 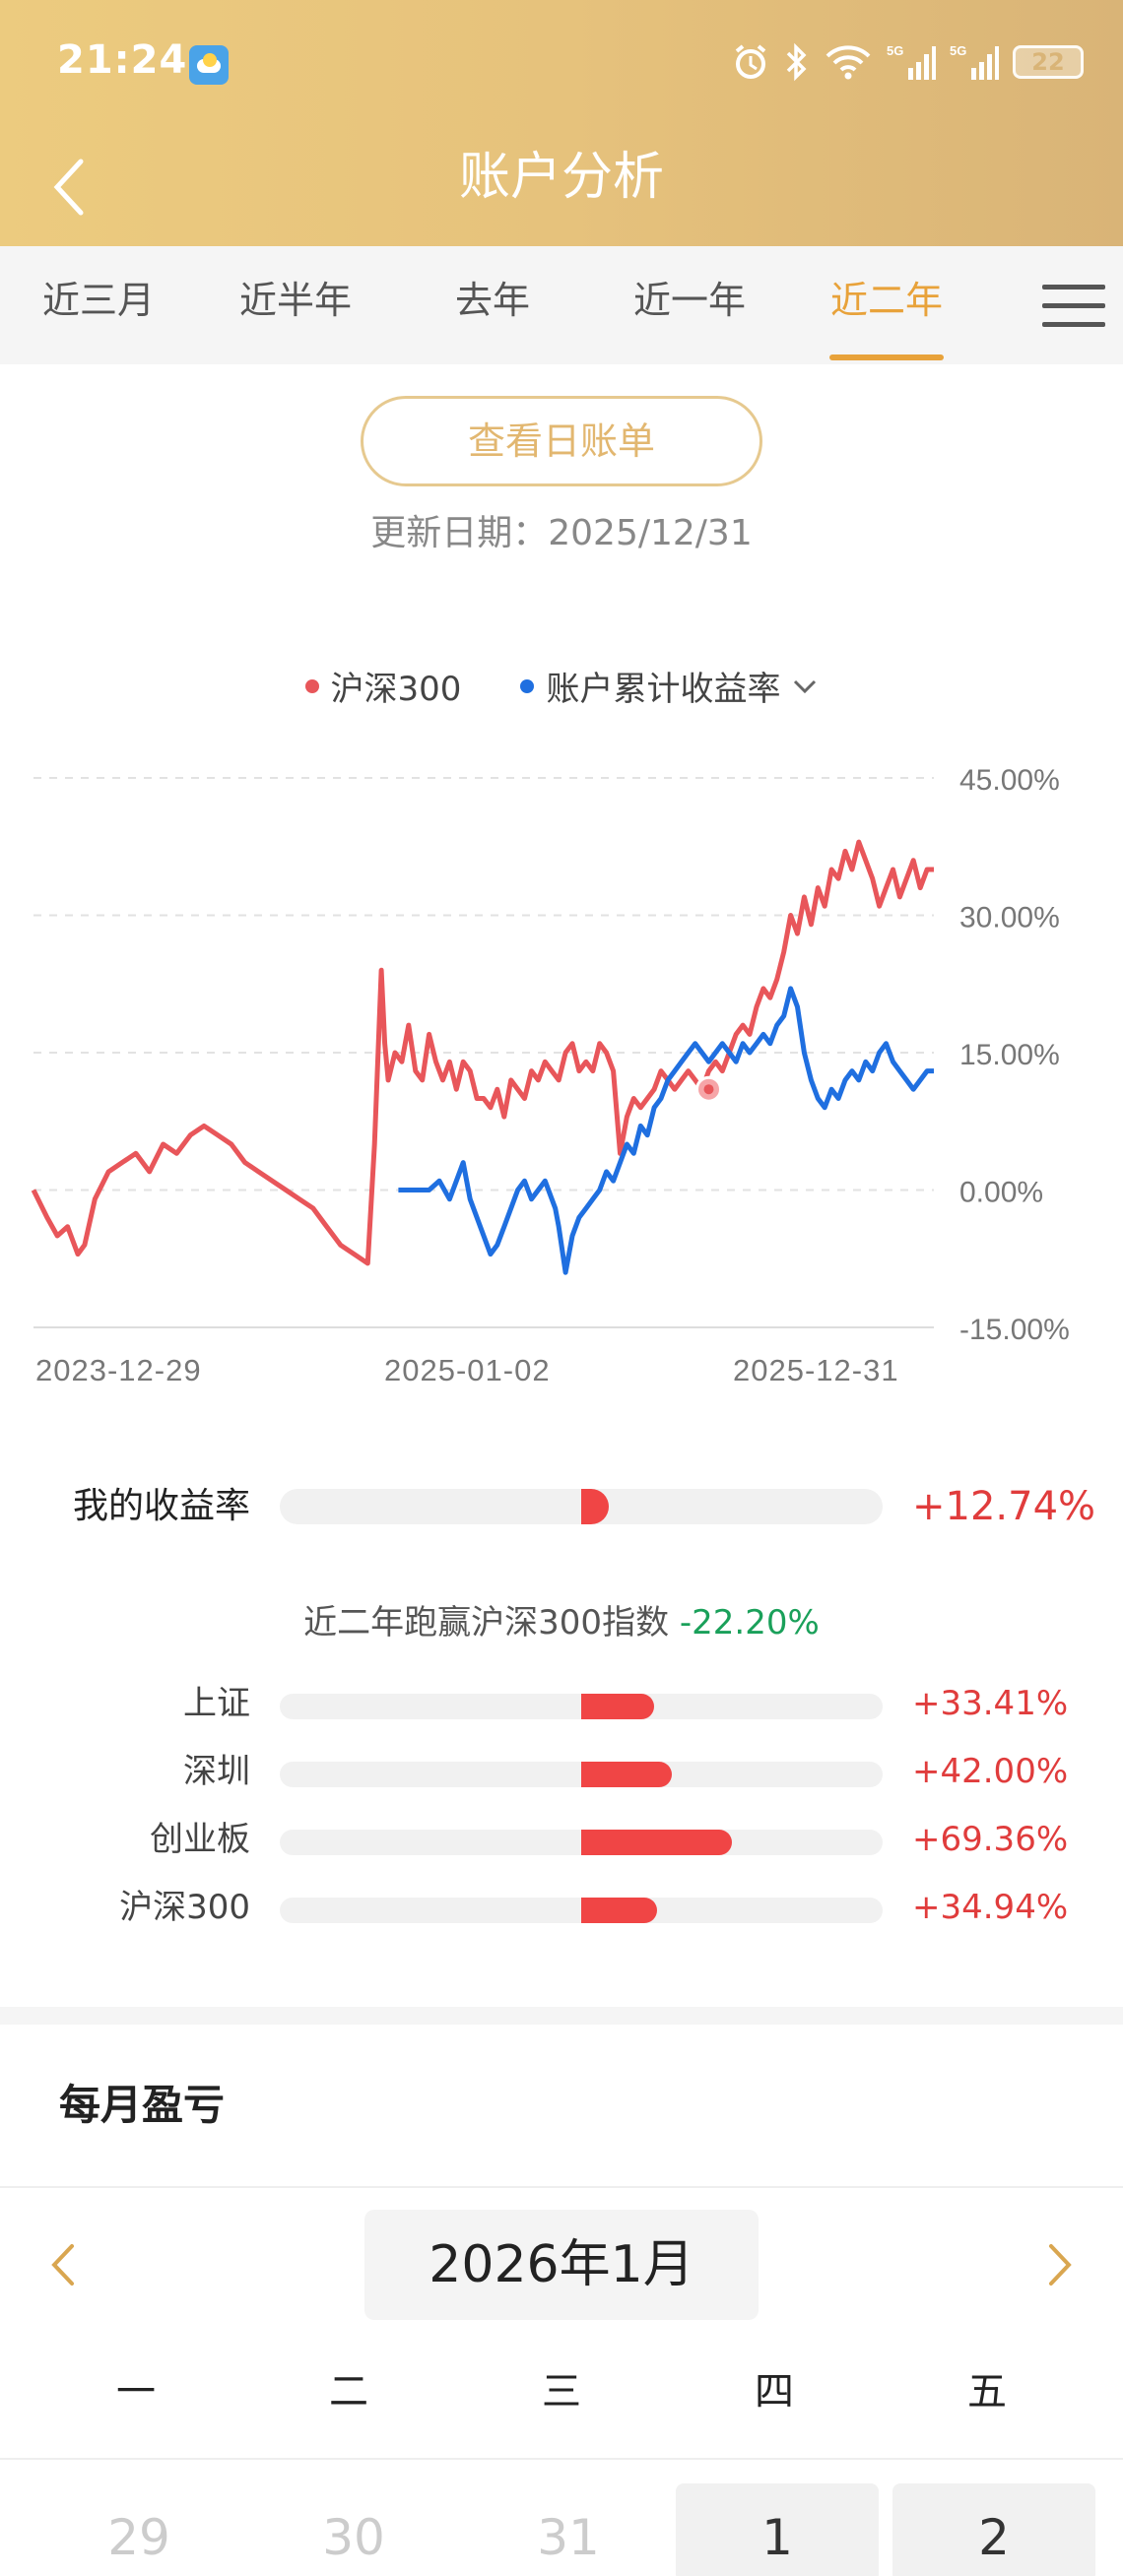 What do you see at coordinates (216, 1703) in the screenshot?
I see `index-label: 上证` at bounding box center [216, 1703].